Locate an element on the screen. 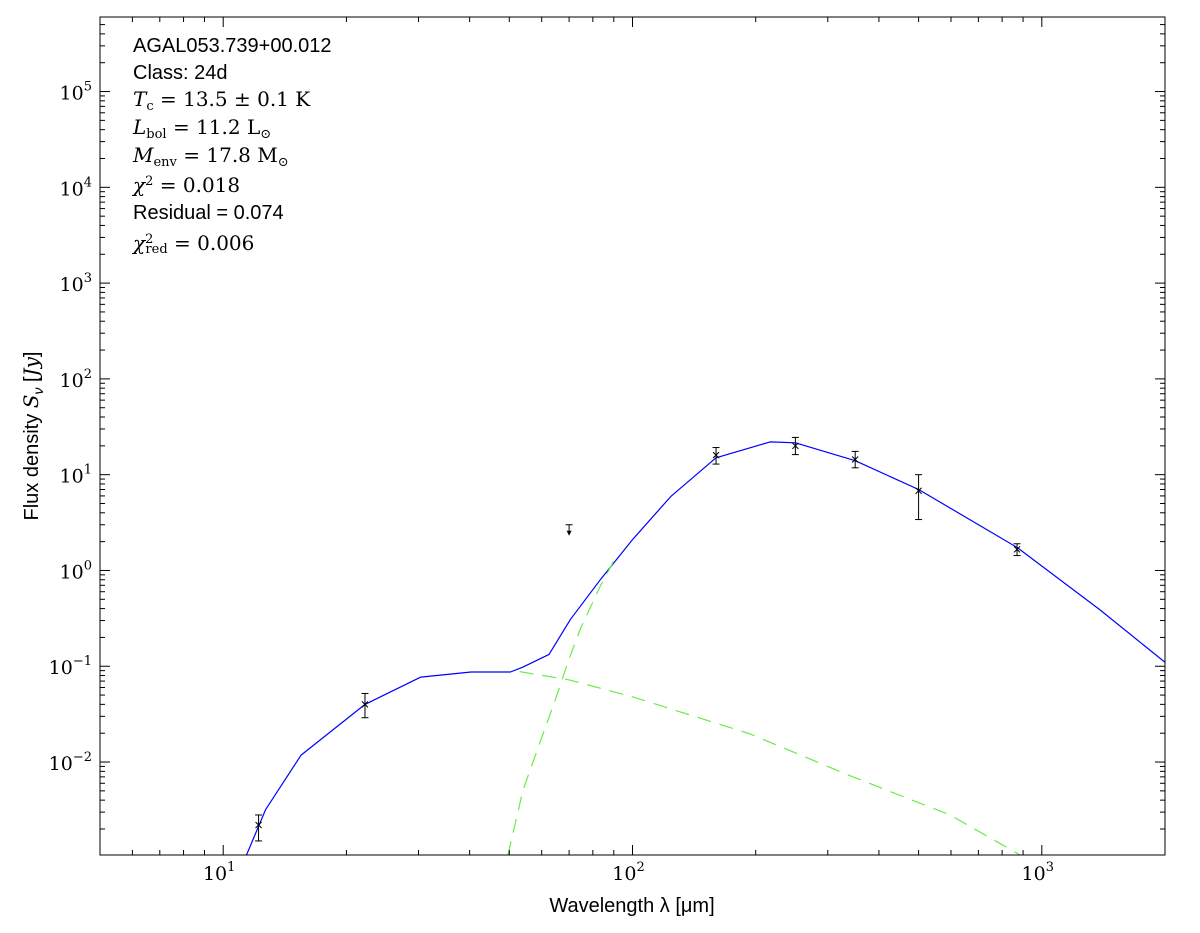 The width and height of the screenshot is (1200, 933). x-tick-label: 10¹ is located at coordinates (219, 872).